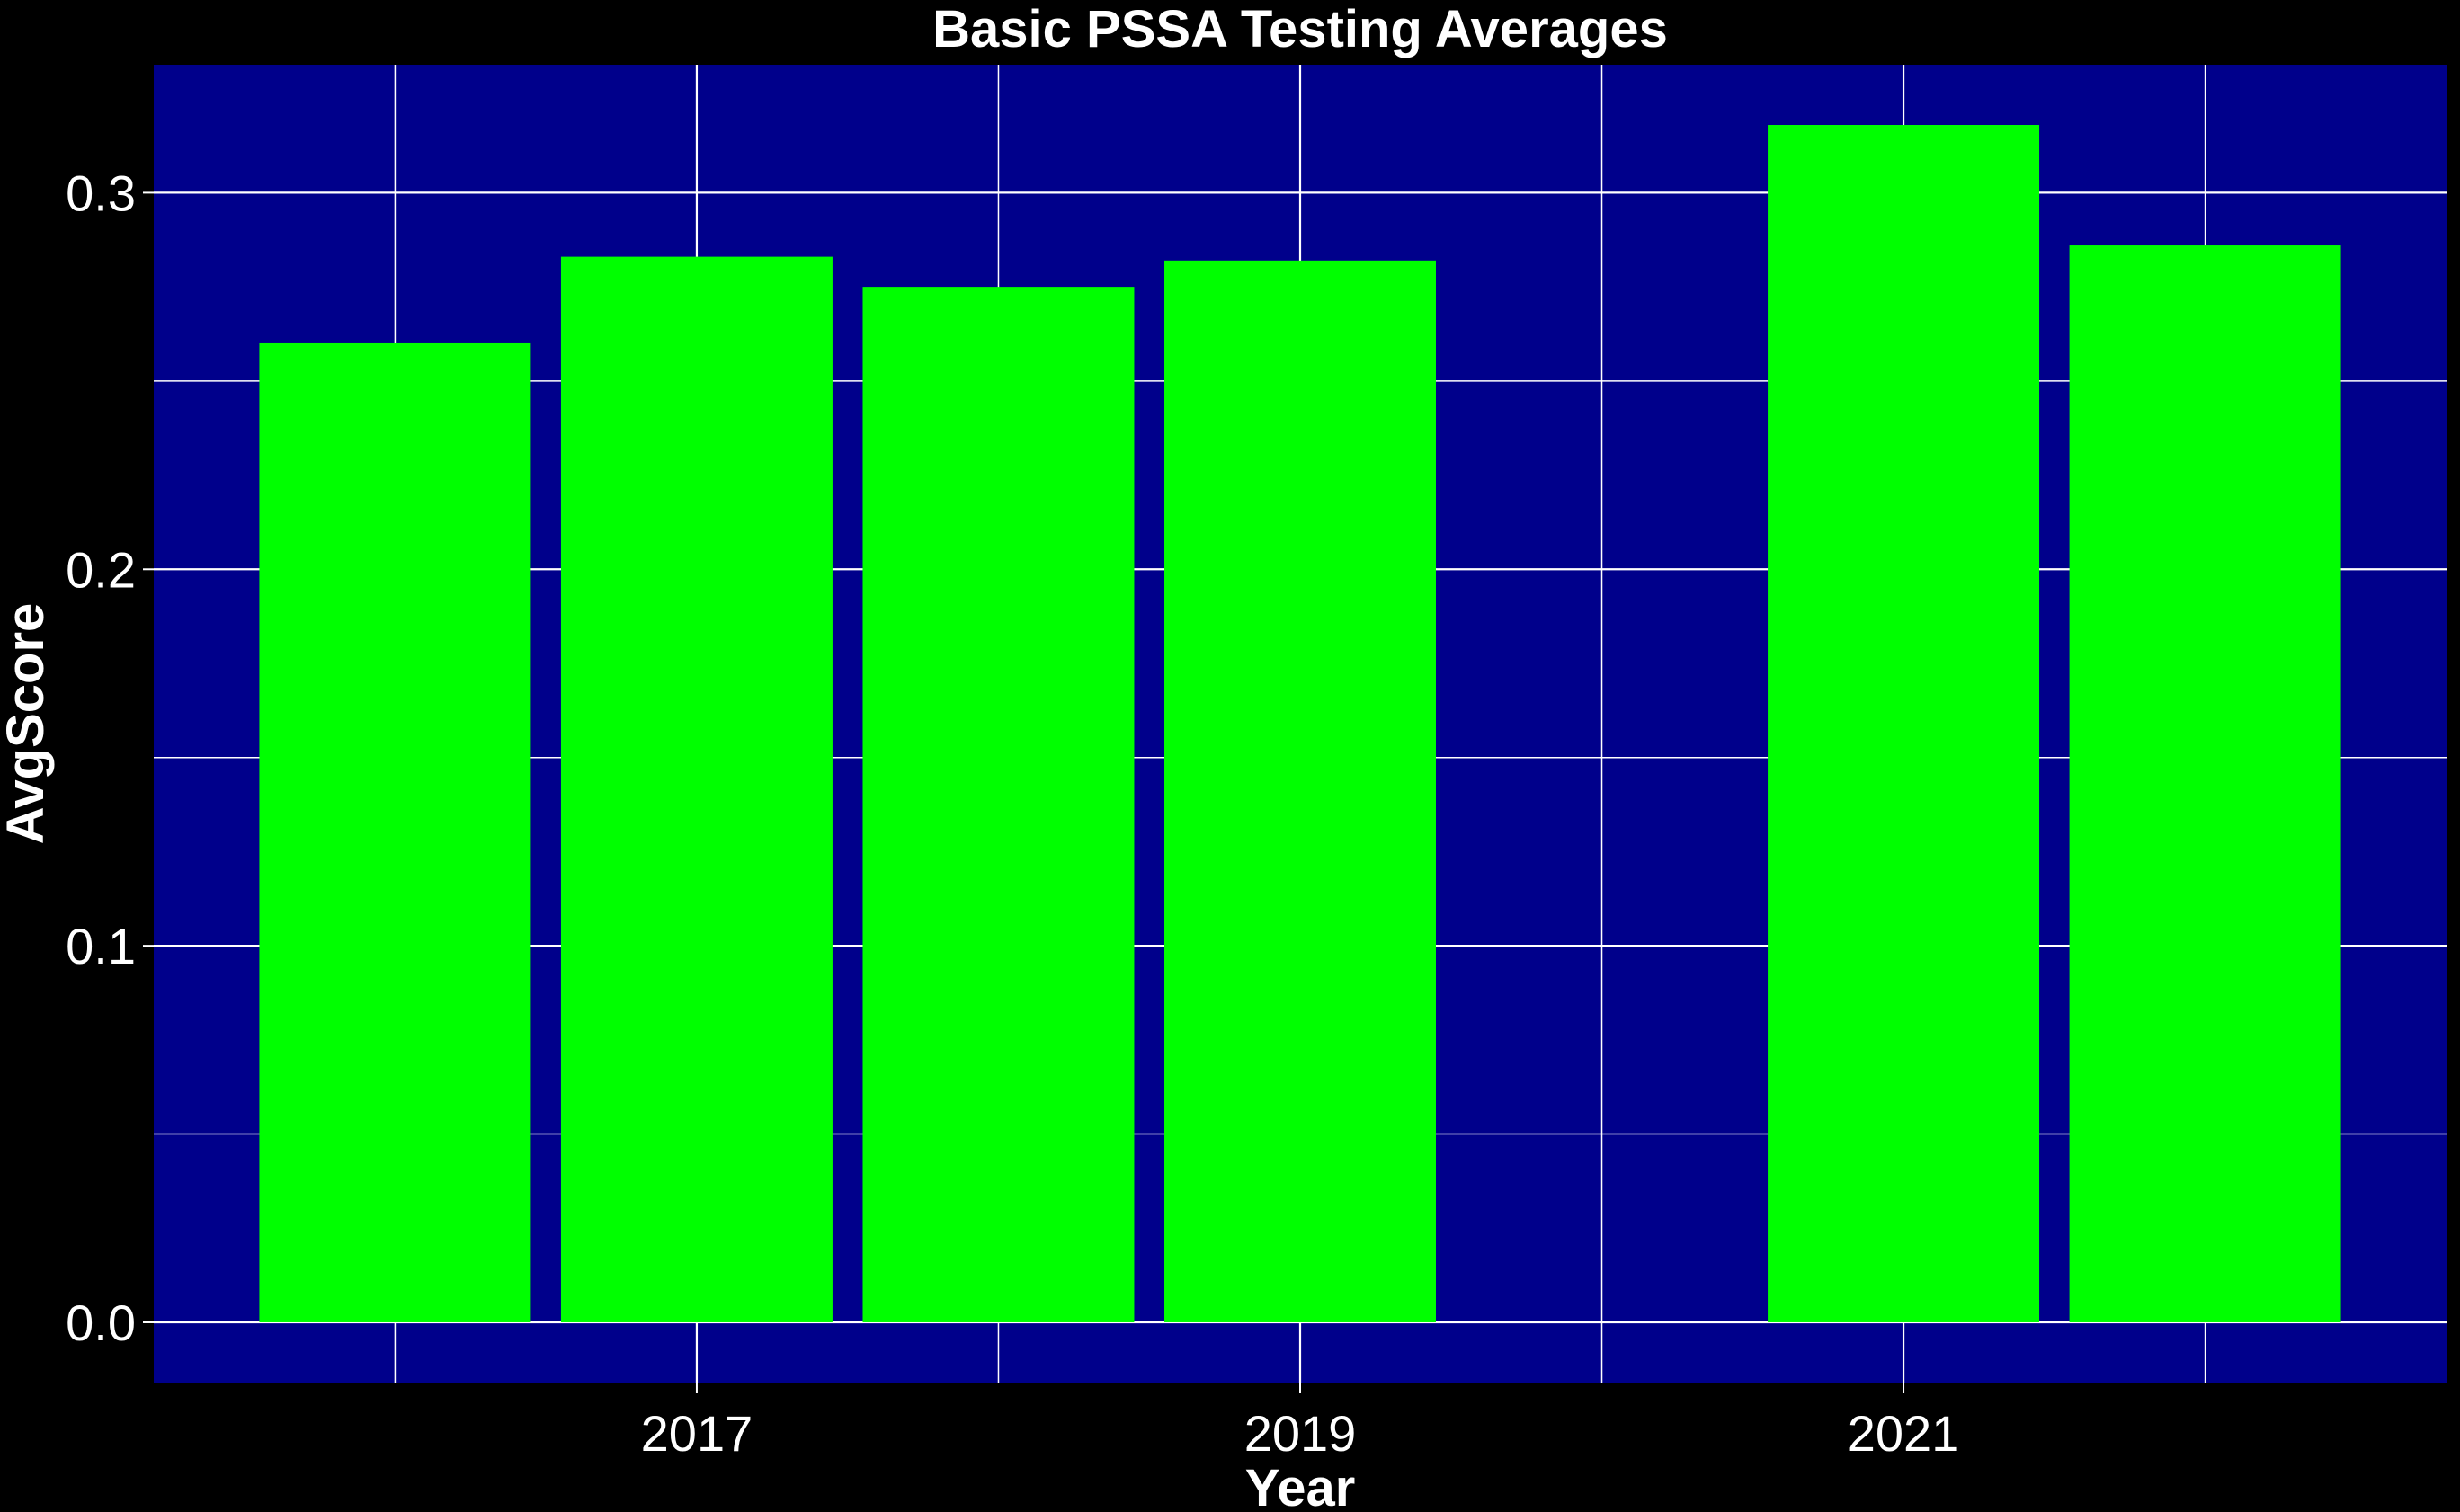 This screenshot has width=2460, height=1512. What do you see at coordinates (1300, 791) in the screenshot?
I see `bar-2019` at bounding box center [1300, 791].